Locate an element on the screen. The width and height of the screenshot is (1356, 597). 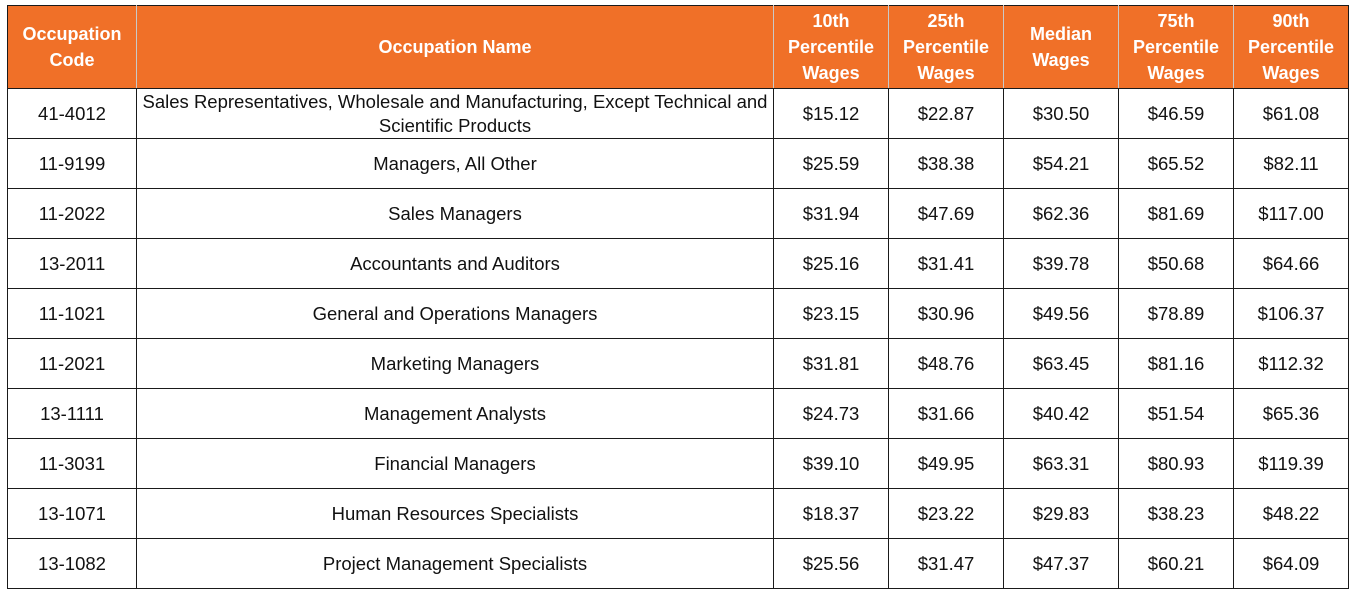
p90-wage-cell: $64.66 is located at coordinates (1291, 263).